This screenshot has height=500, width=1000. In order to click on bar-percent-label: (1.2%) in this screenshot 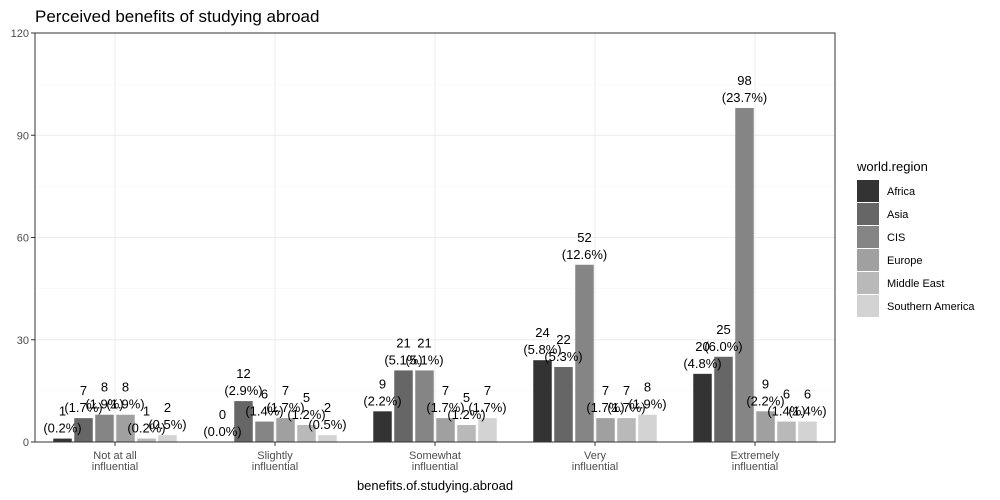, I will do `click(466, 414)`.